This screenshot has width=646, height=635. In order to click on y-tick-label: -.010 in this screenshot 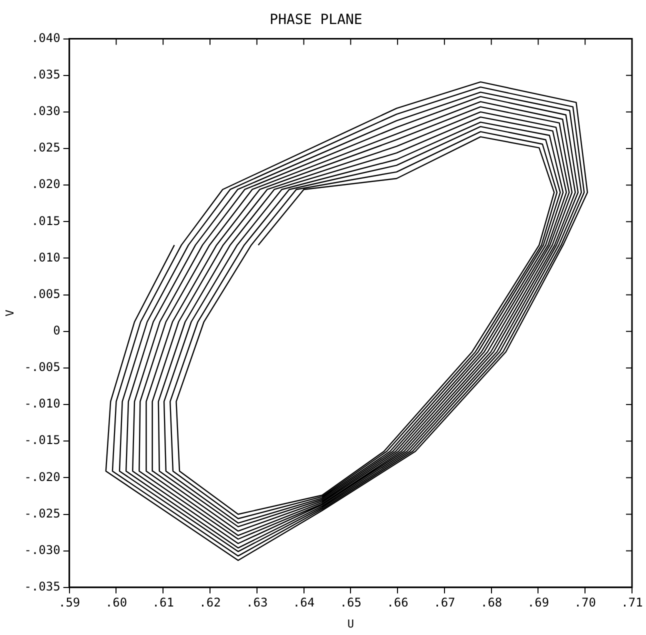, I will do `click(42, 403)`.